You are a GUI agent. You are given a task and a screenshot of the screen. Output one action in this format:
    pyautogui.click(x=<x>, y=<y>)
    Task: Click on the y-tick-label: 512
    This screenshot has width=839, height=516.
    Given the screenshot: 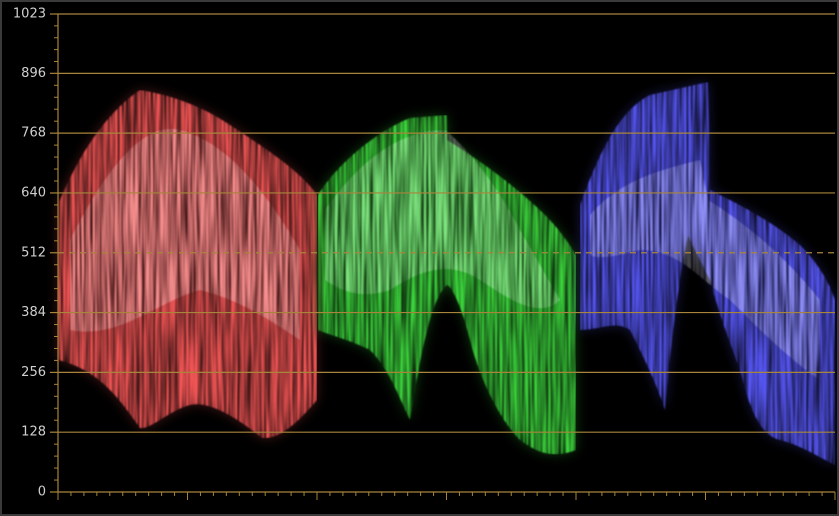 What is the action you would take?
    pyautogui.click(x=33, y=252)
    